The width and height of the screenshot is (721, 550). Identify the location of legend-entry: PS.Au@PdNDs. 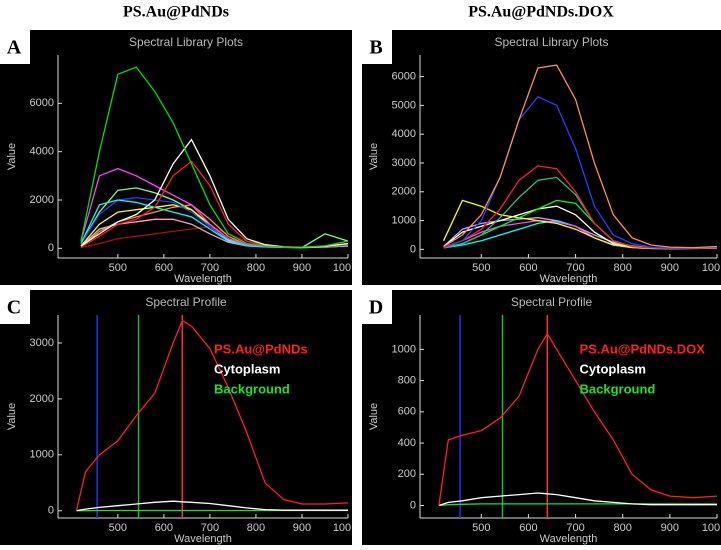
(261, 348).